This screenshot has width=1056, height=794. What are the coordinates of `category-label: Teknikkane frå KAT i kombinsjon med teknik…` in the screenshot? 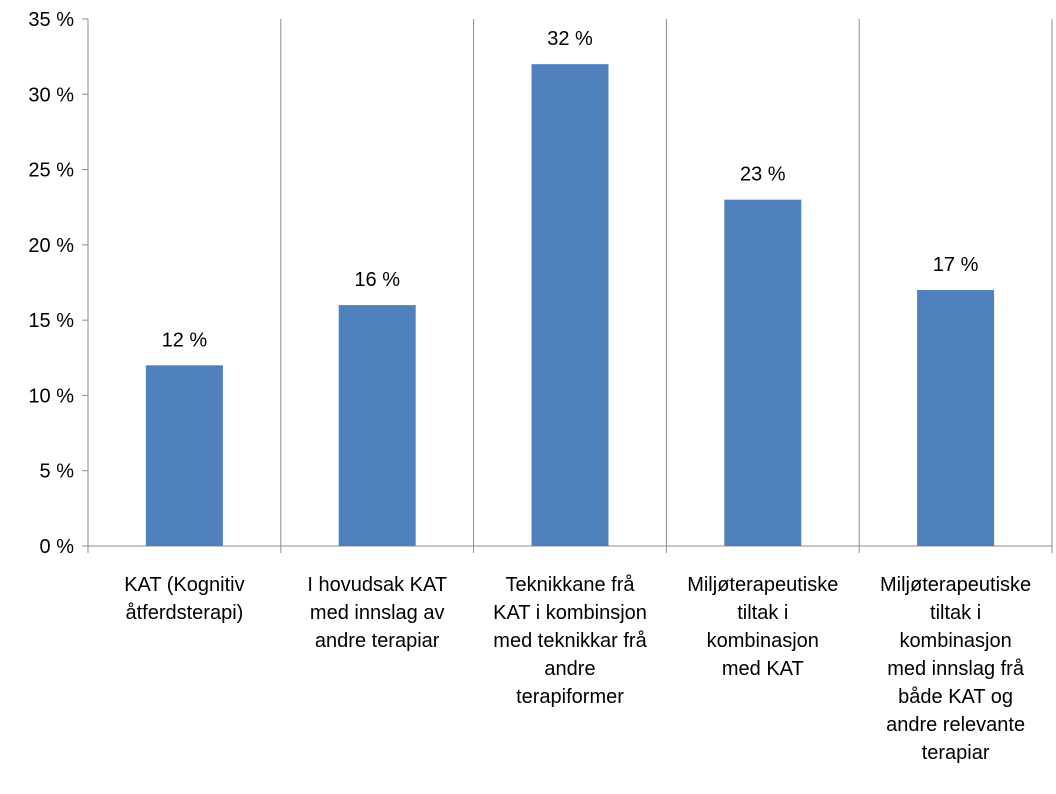 It's located at (570, 641).